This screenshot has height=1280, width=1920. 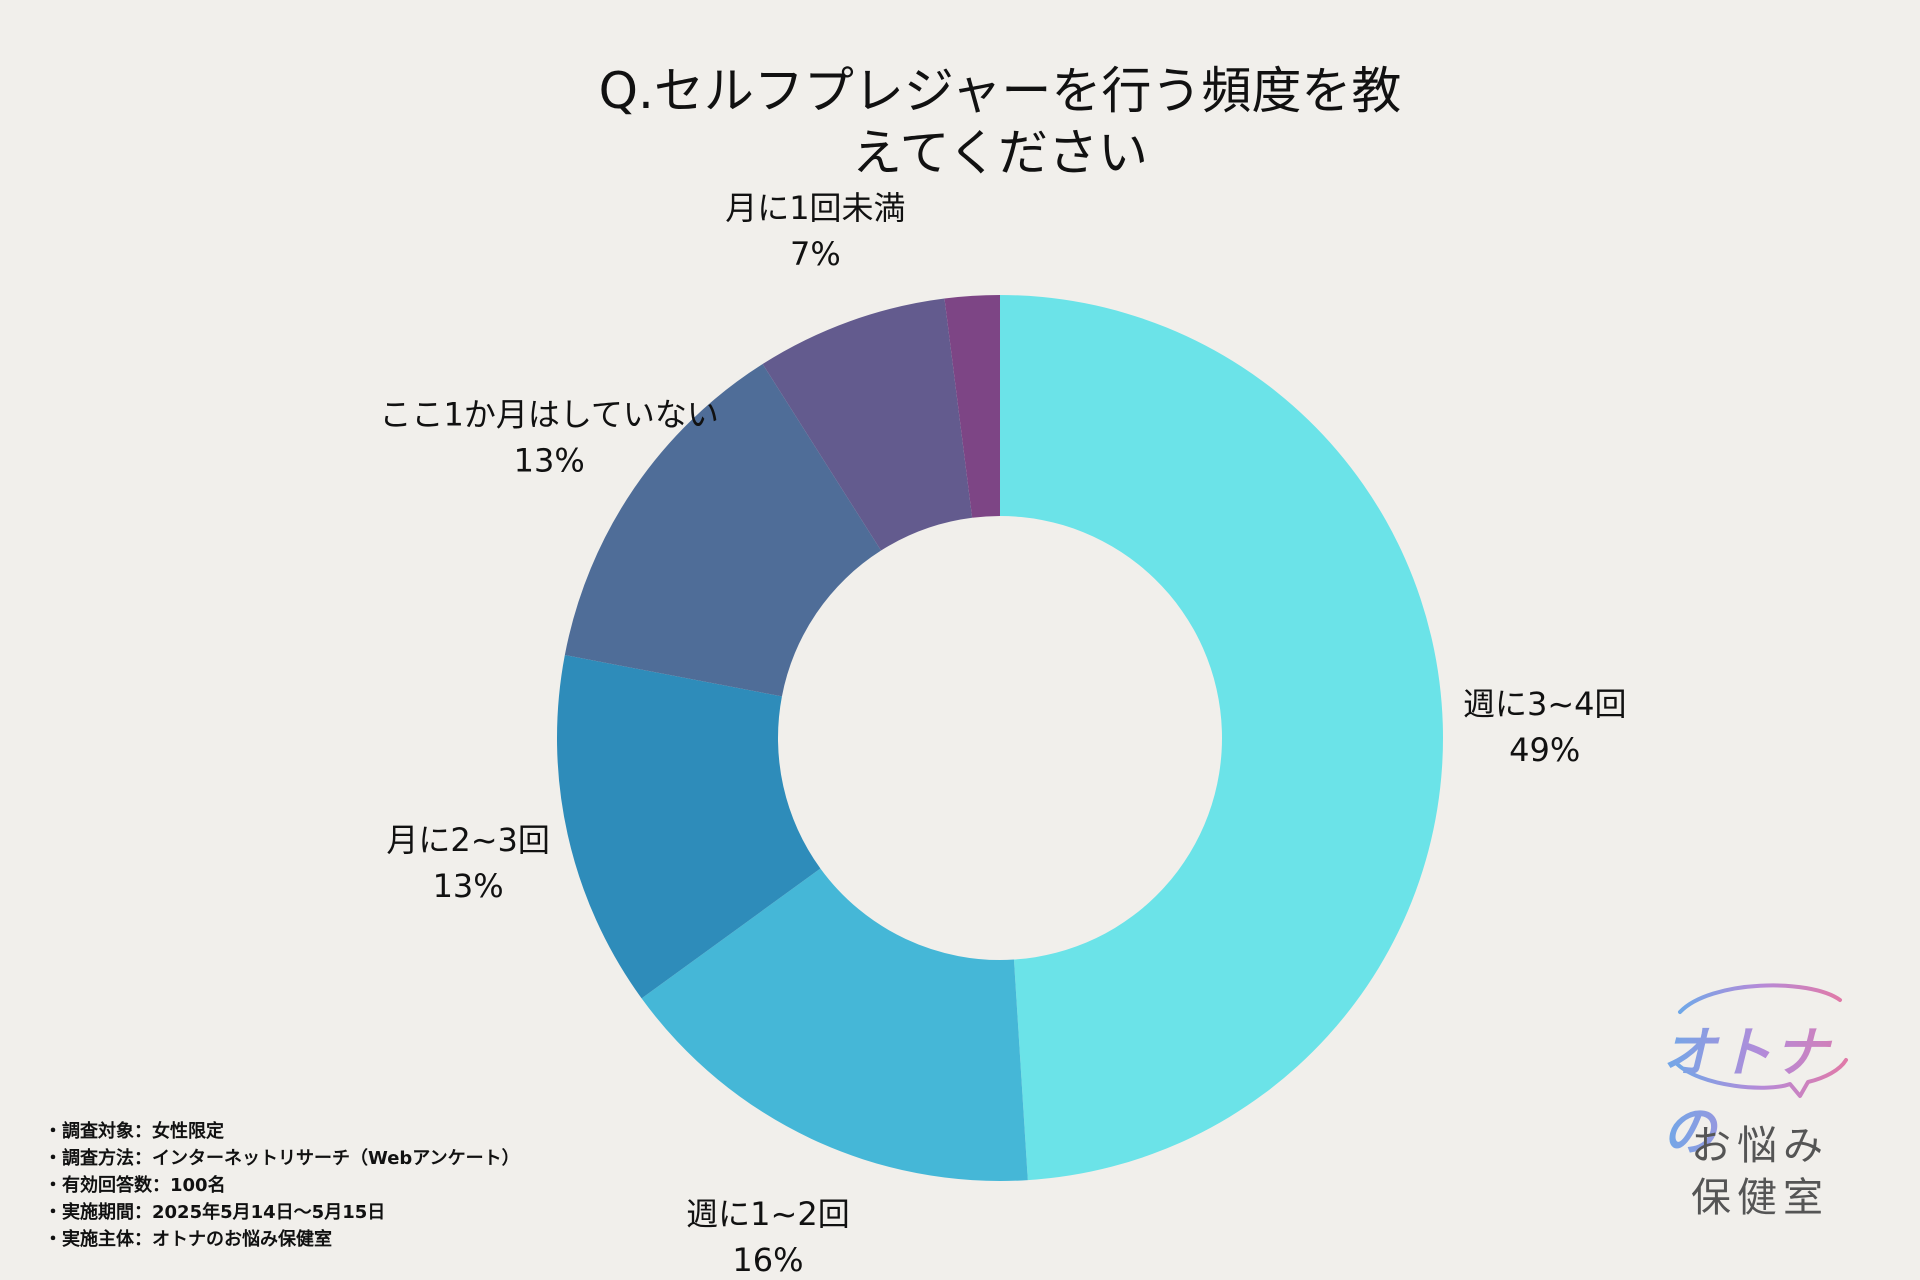 What do you see at coordinates (1545, 704) in the screenshot?
I see `slice-label-0: 週に3~4回` at bounding box center [1545, 704].